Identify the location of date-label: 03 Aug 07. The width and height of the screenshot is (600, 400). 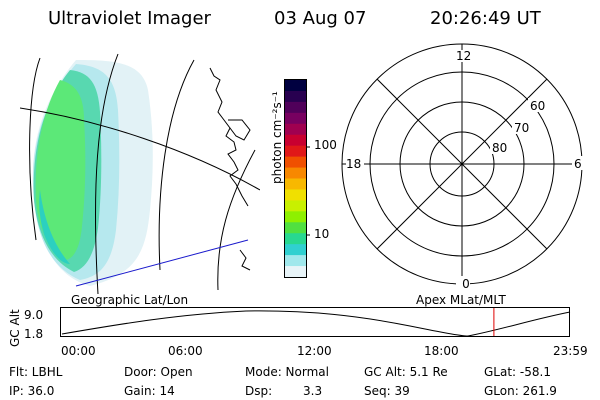
(320, 18).